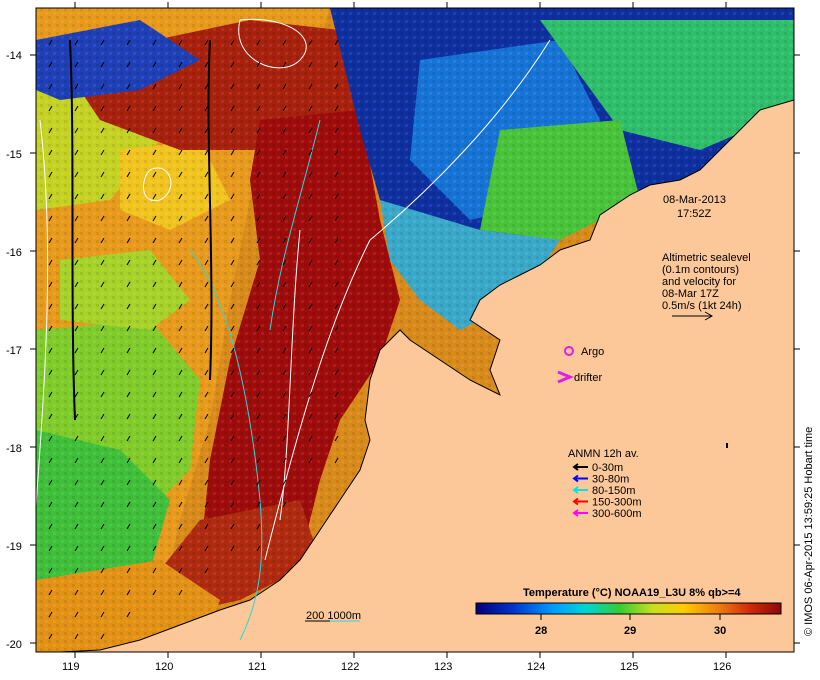  I want to click on colorbar-gradient, so click(628, 608).